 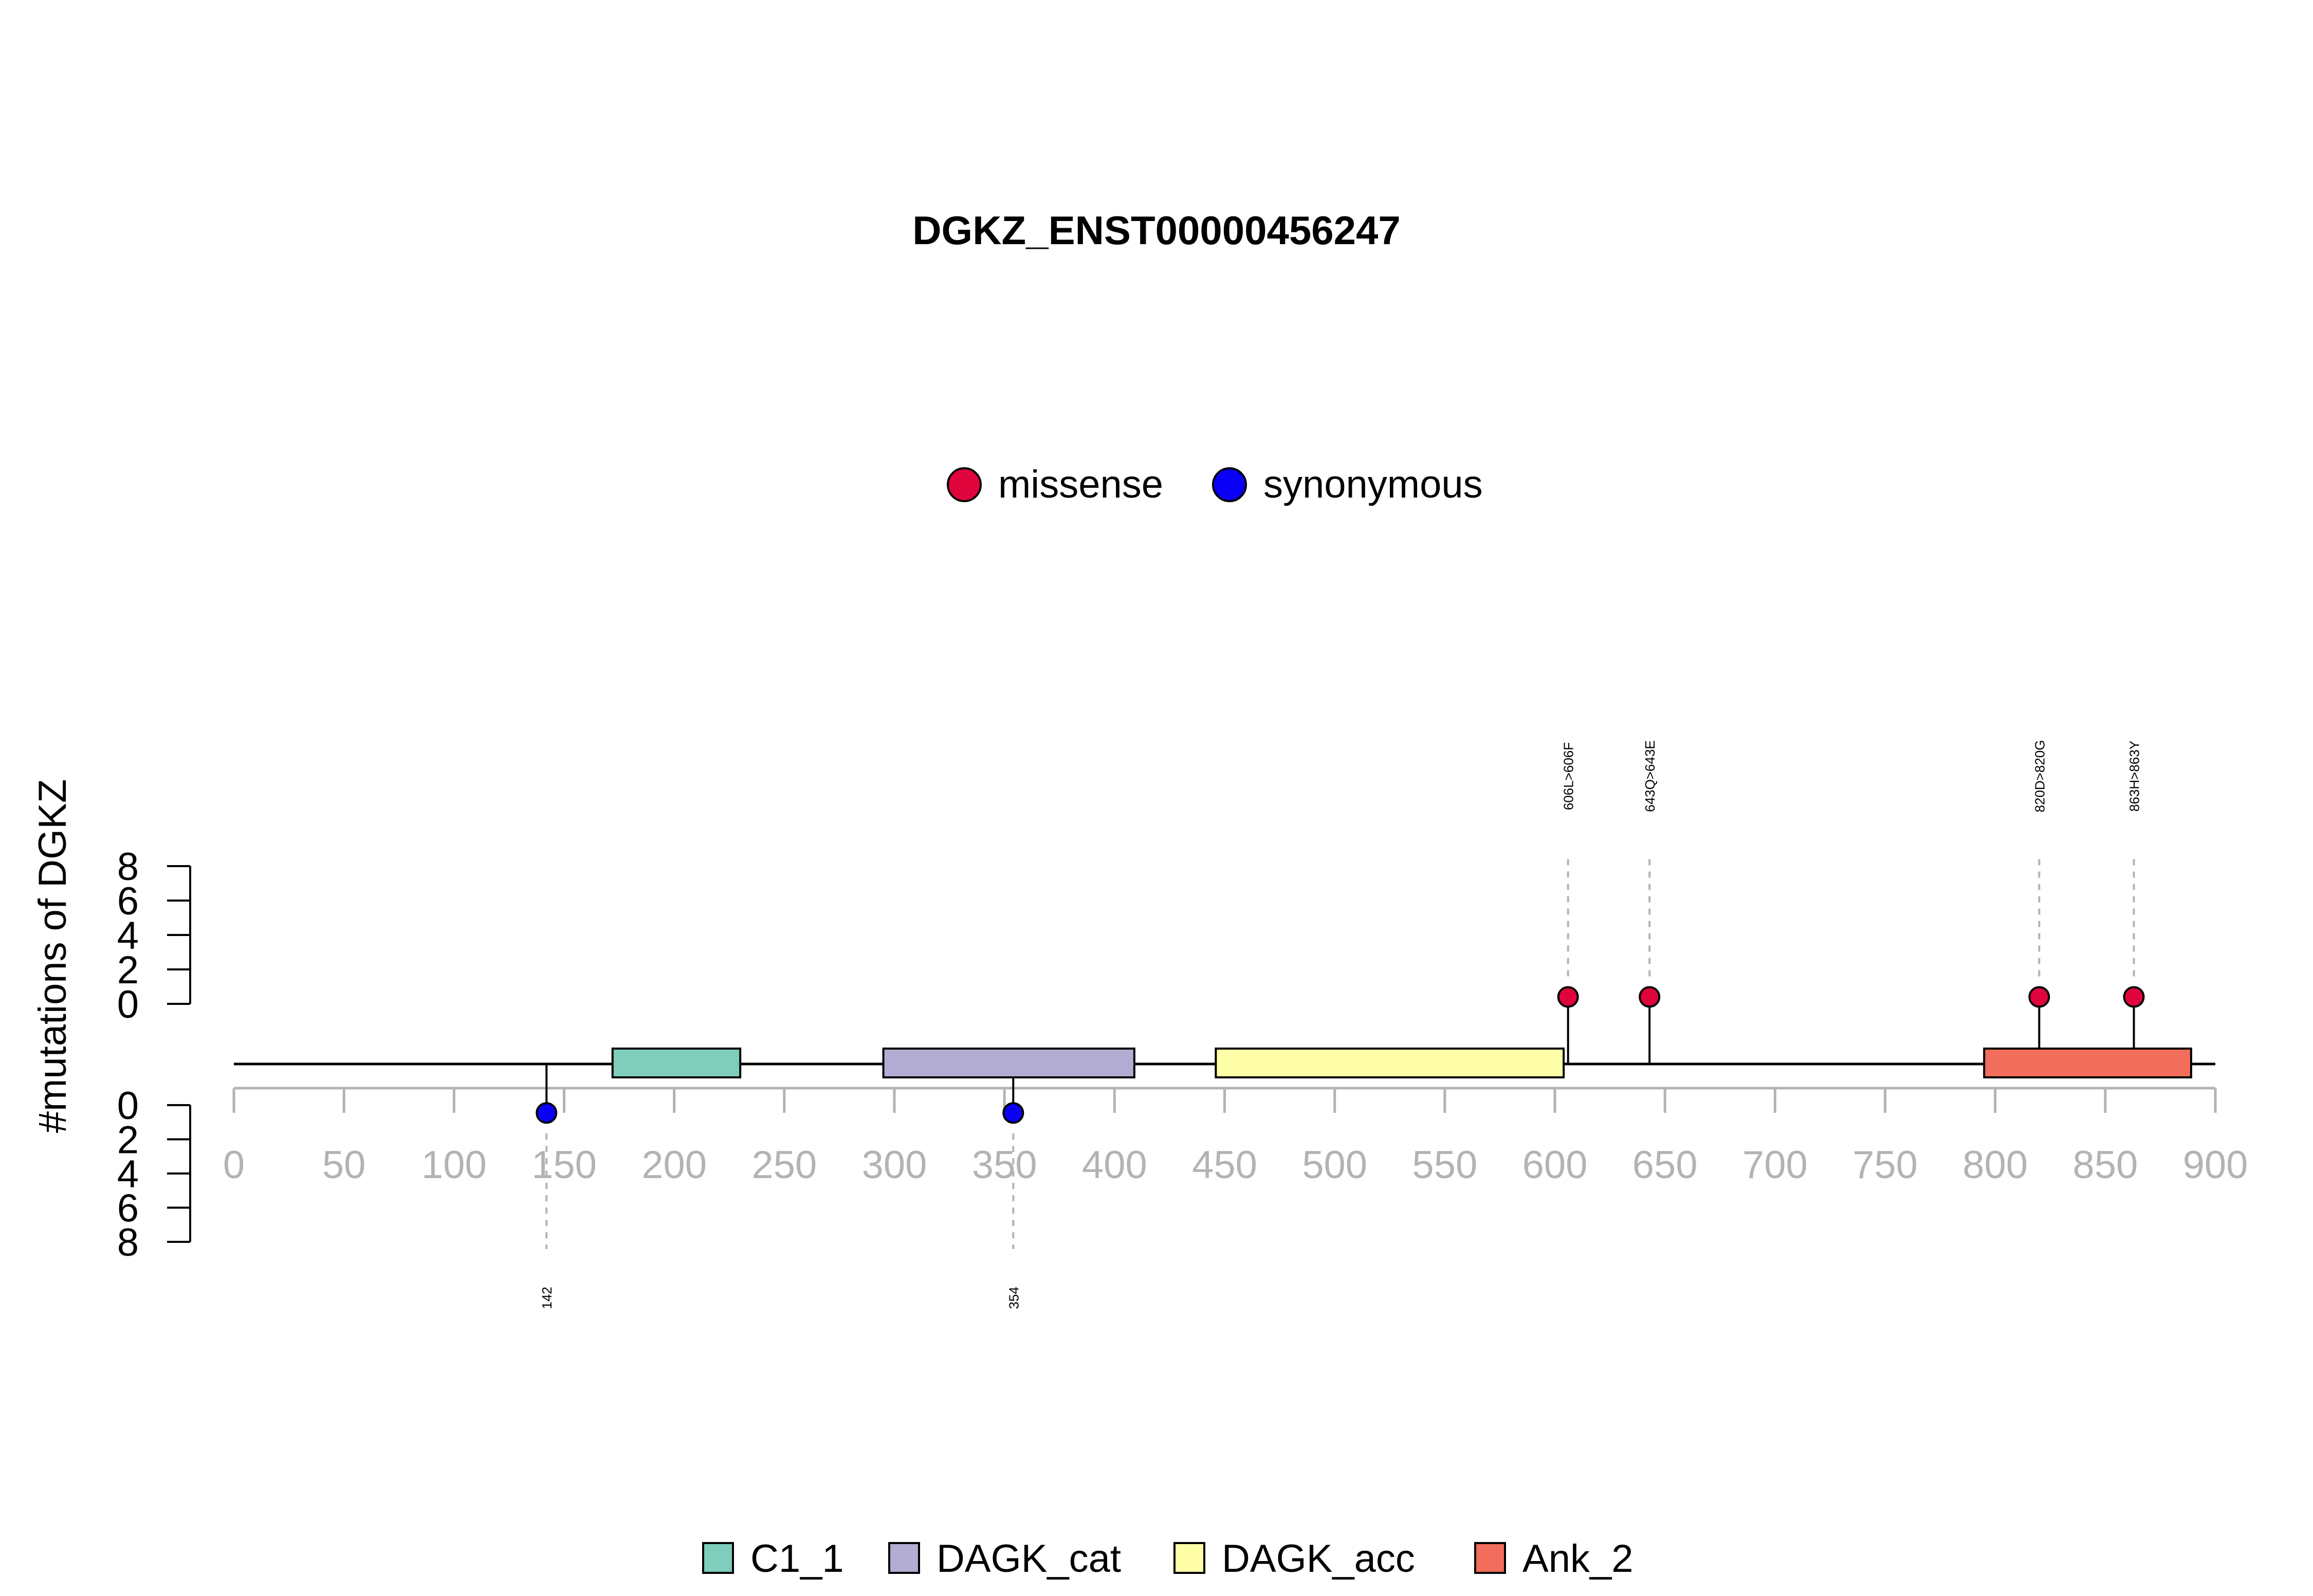 I want to click on x-tick-label-150: 150, so click(x=564, y=1165).